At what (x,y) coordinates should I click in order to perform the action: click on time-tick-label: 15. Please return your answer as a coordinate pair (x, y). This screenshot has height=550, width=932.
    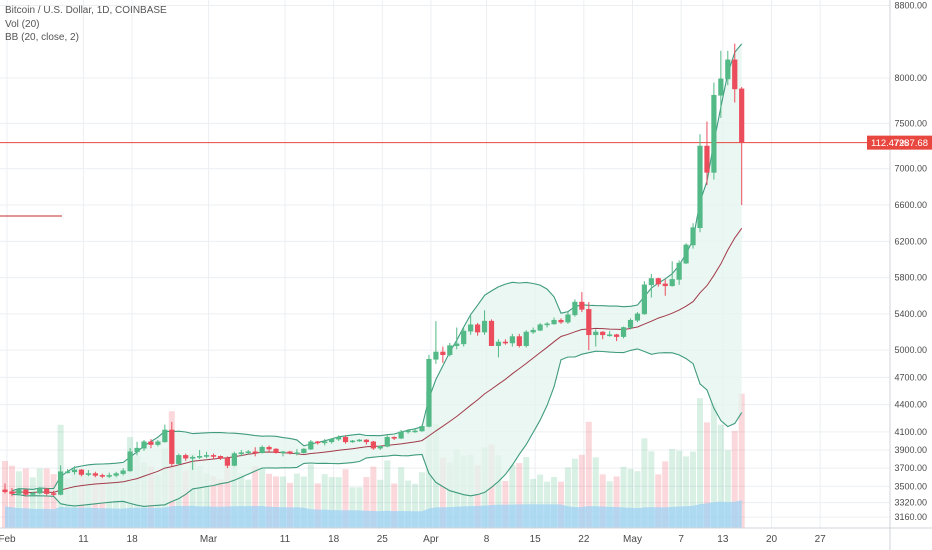
    Looking at the image, I should click on (536, 539).